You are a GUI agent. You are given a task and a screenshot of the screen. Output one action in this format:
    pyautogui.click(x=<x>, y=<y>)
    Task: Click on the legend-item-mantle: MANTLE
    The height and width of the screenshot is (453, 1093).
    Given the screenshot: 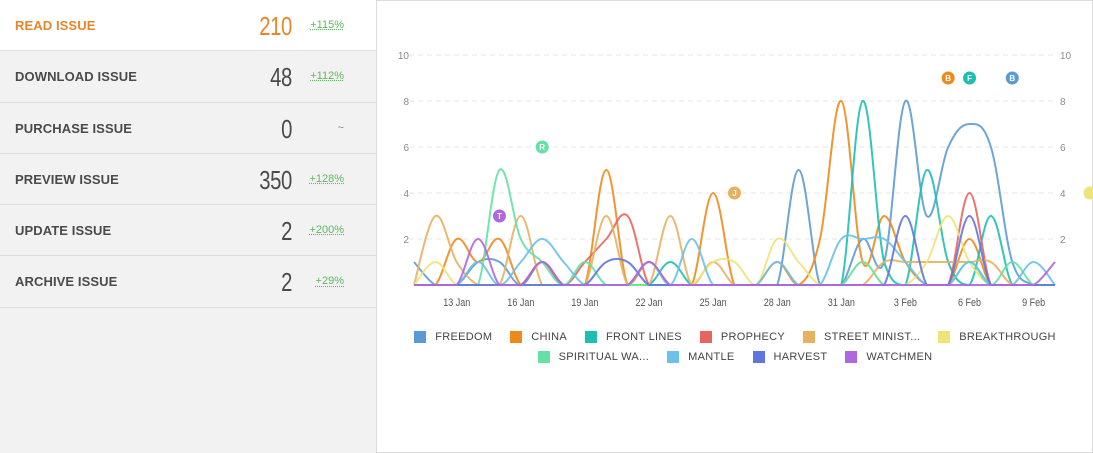 What is the action you would take?
    pyautogui.click(x=700, y=357)
    